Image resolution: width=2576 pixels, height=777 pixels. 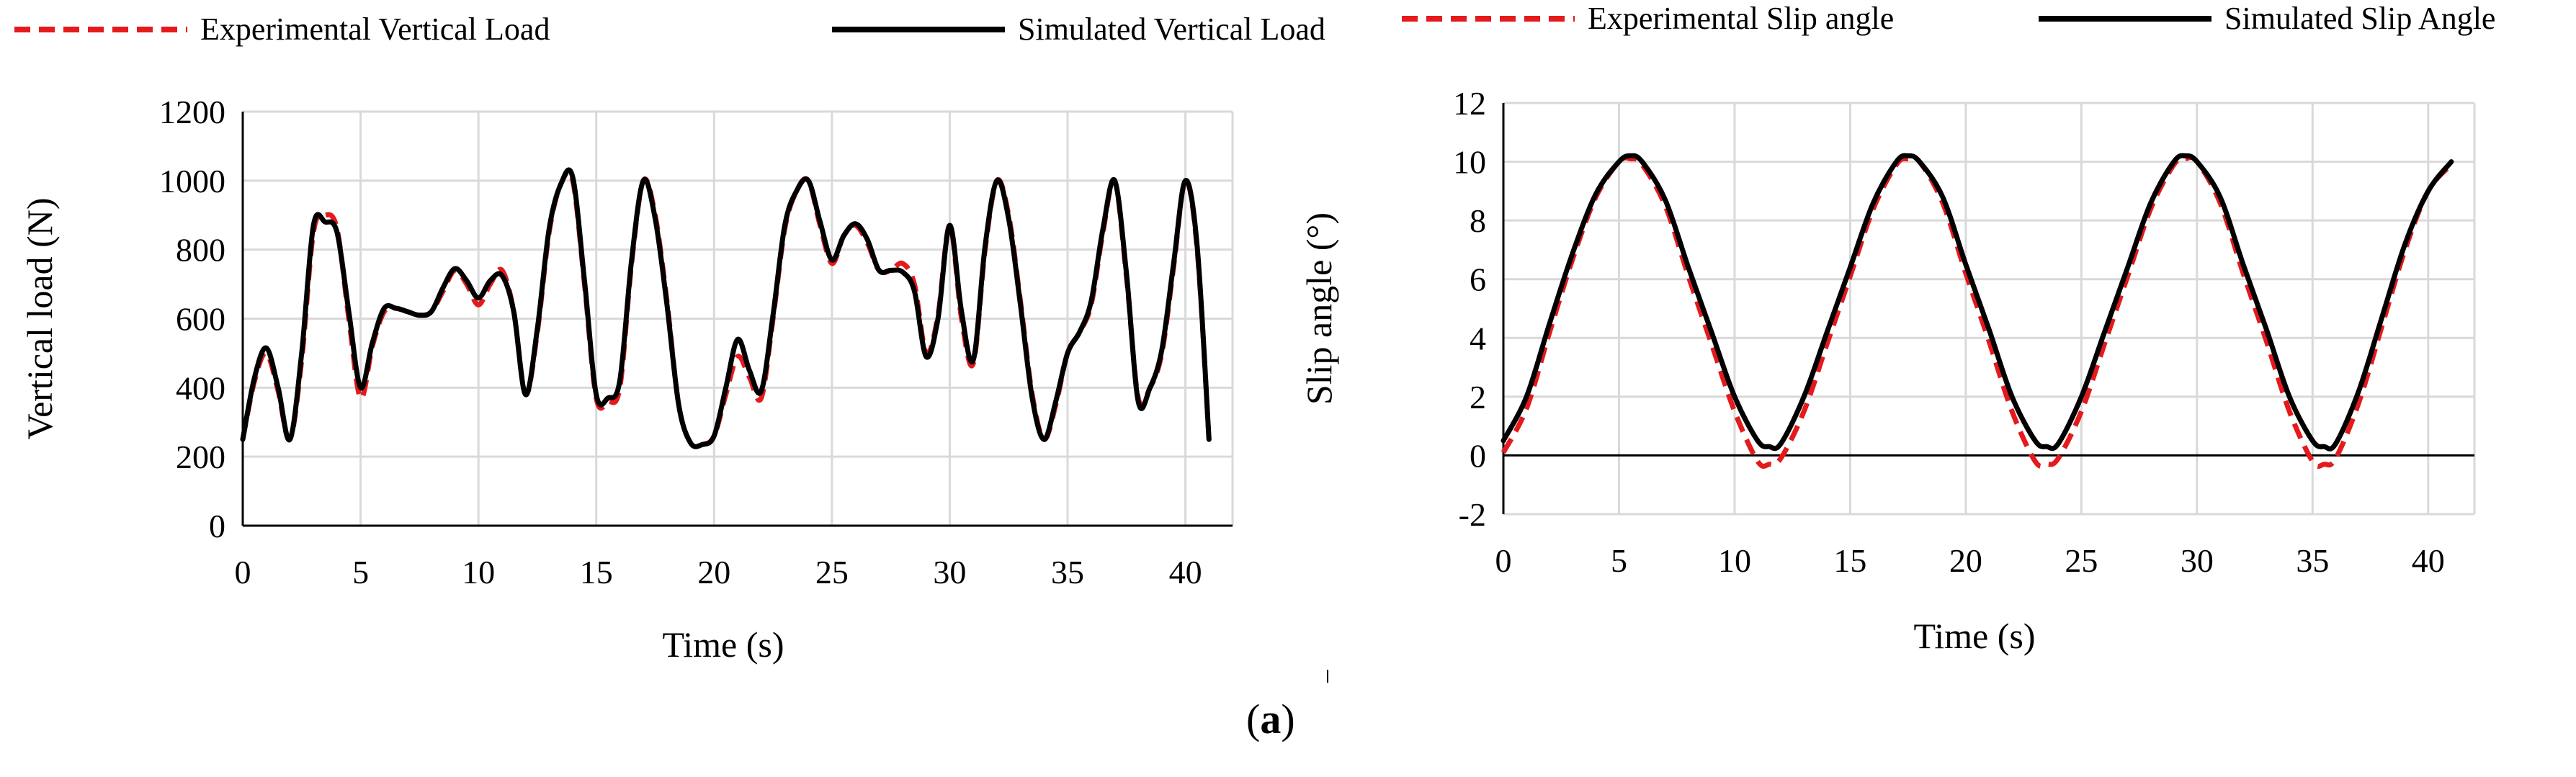 I want to click on legend-label: Experimental Slip angle, so click(x=1741, y=18).